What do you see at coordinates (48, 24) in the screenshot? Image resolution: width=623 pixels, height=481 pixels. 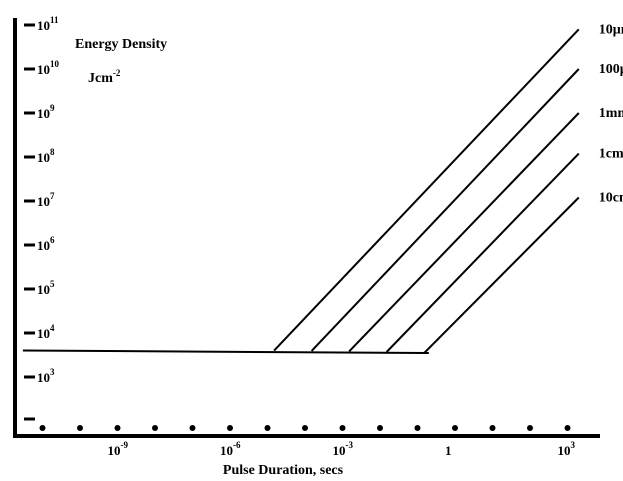 I see `y-tick-label: 10¹¹` at bounding box center [48, 24].